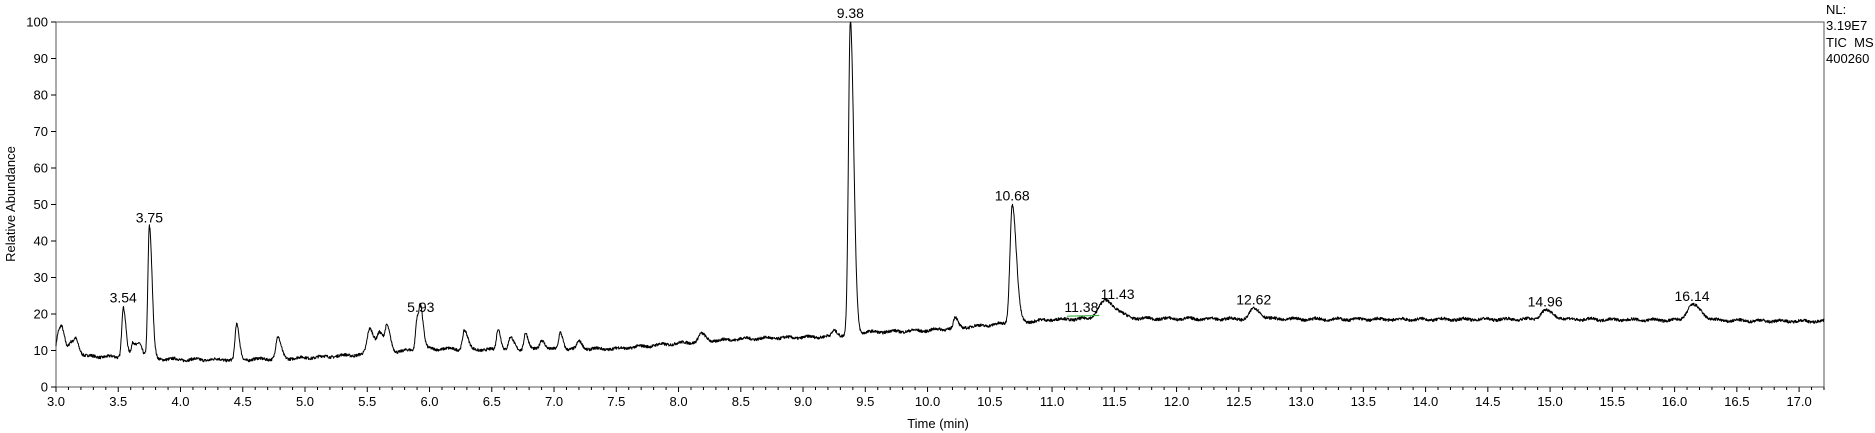 The image size is (1875, 433). I want to click on x-tick-label: 7.0, so click(554, 401).